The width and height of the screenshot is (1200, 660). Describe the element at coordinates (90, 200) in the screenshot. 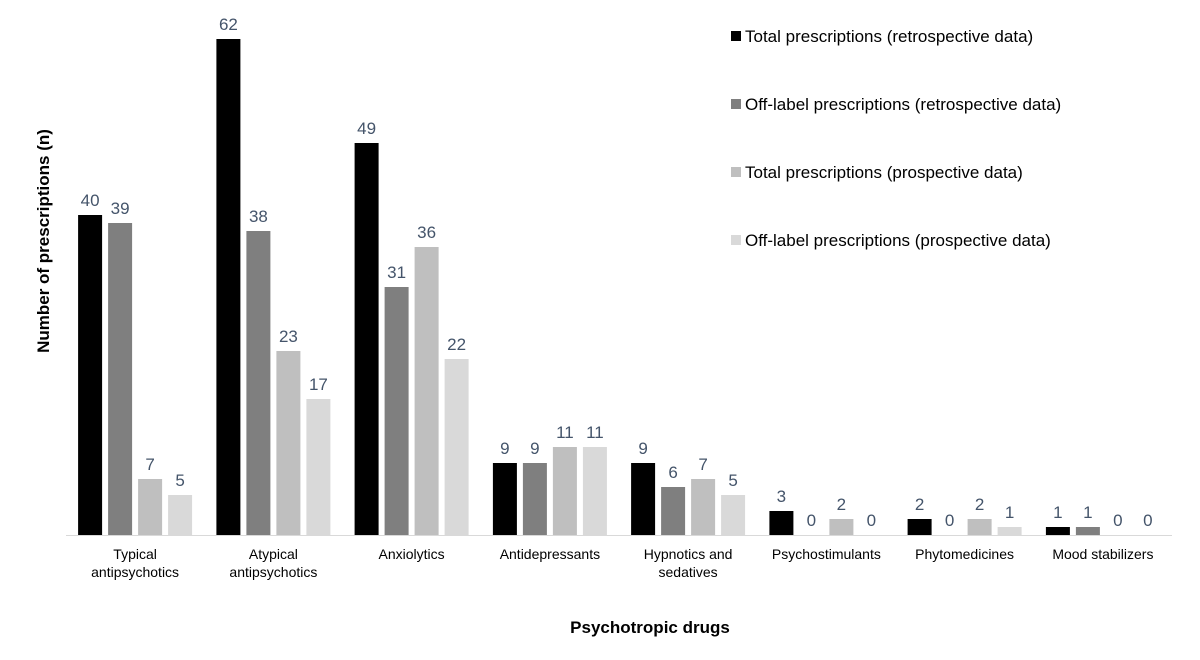

I see `data-label: 40` at that location.